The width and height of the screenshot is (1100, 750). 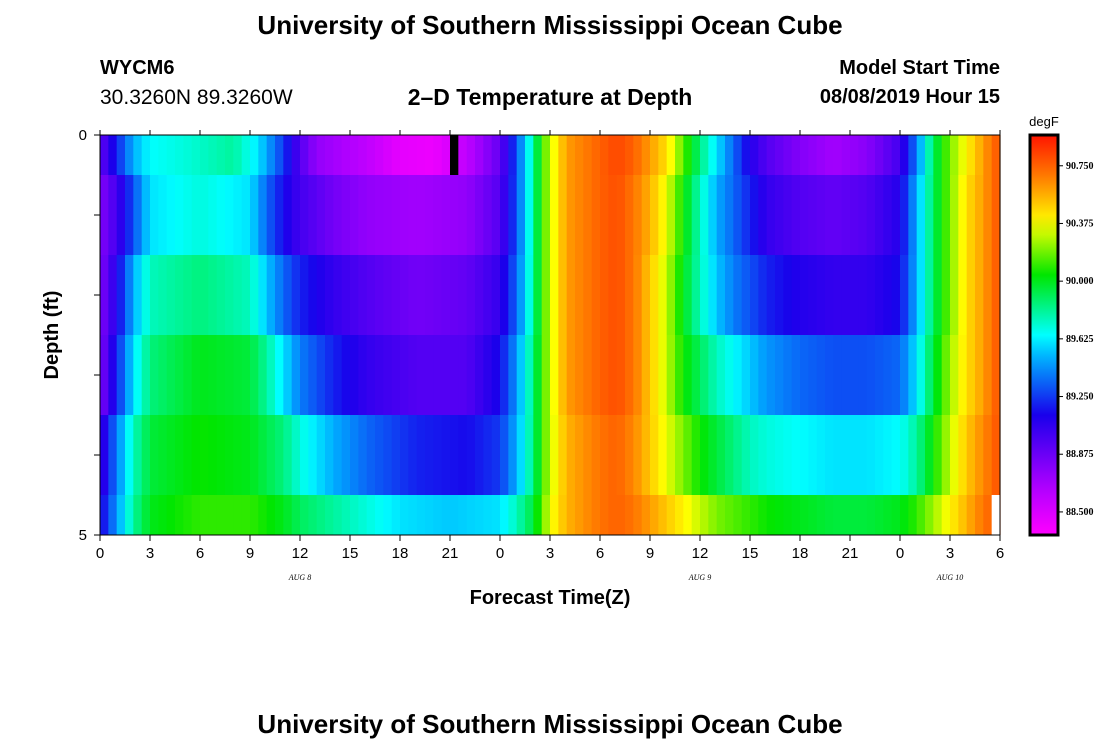 I want to click on colorbar-tick-label: 88.500, so click(x=1080, y=512).